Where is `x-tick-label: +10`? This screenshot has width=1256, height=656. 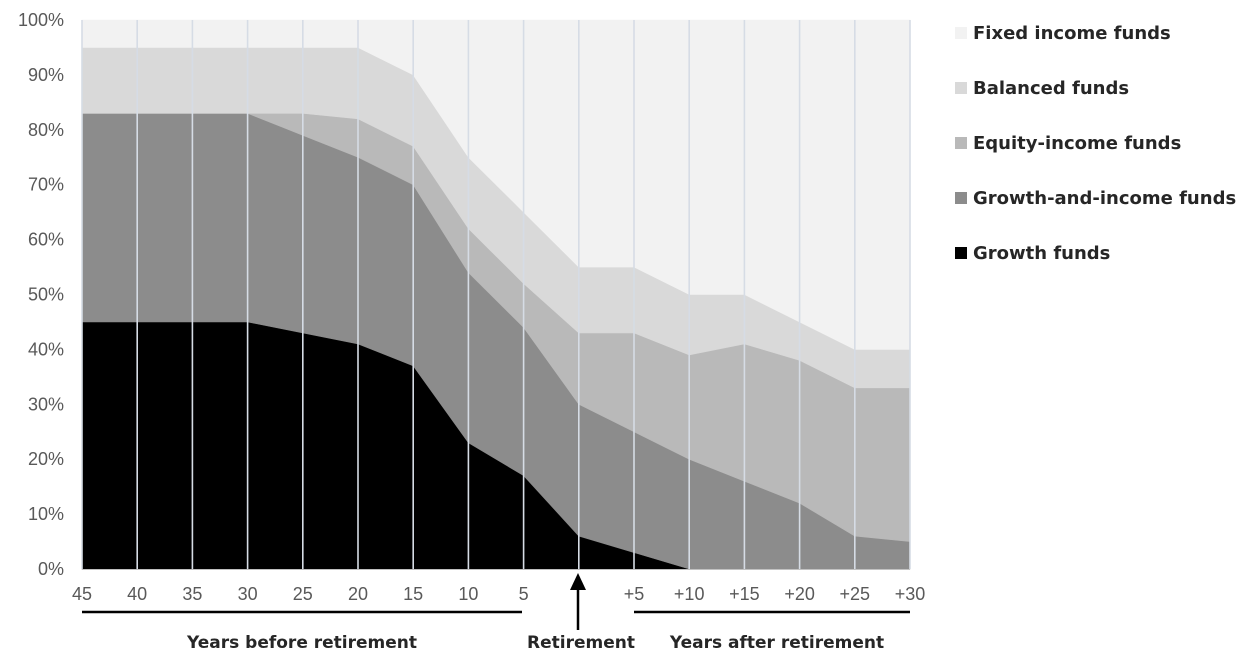
x-tick-label: +10 is located at coordinates (689, 594).